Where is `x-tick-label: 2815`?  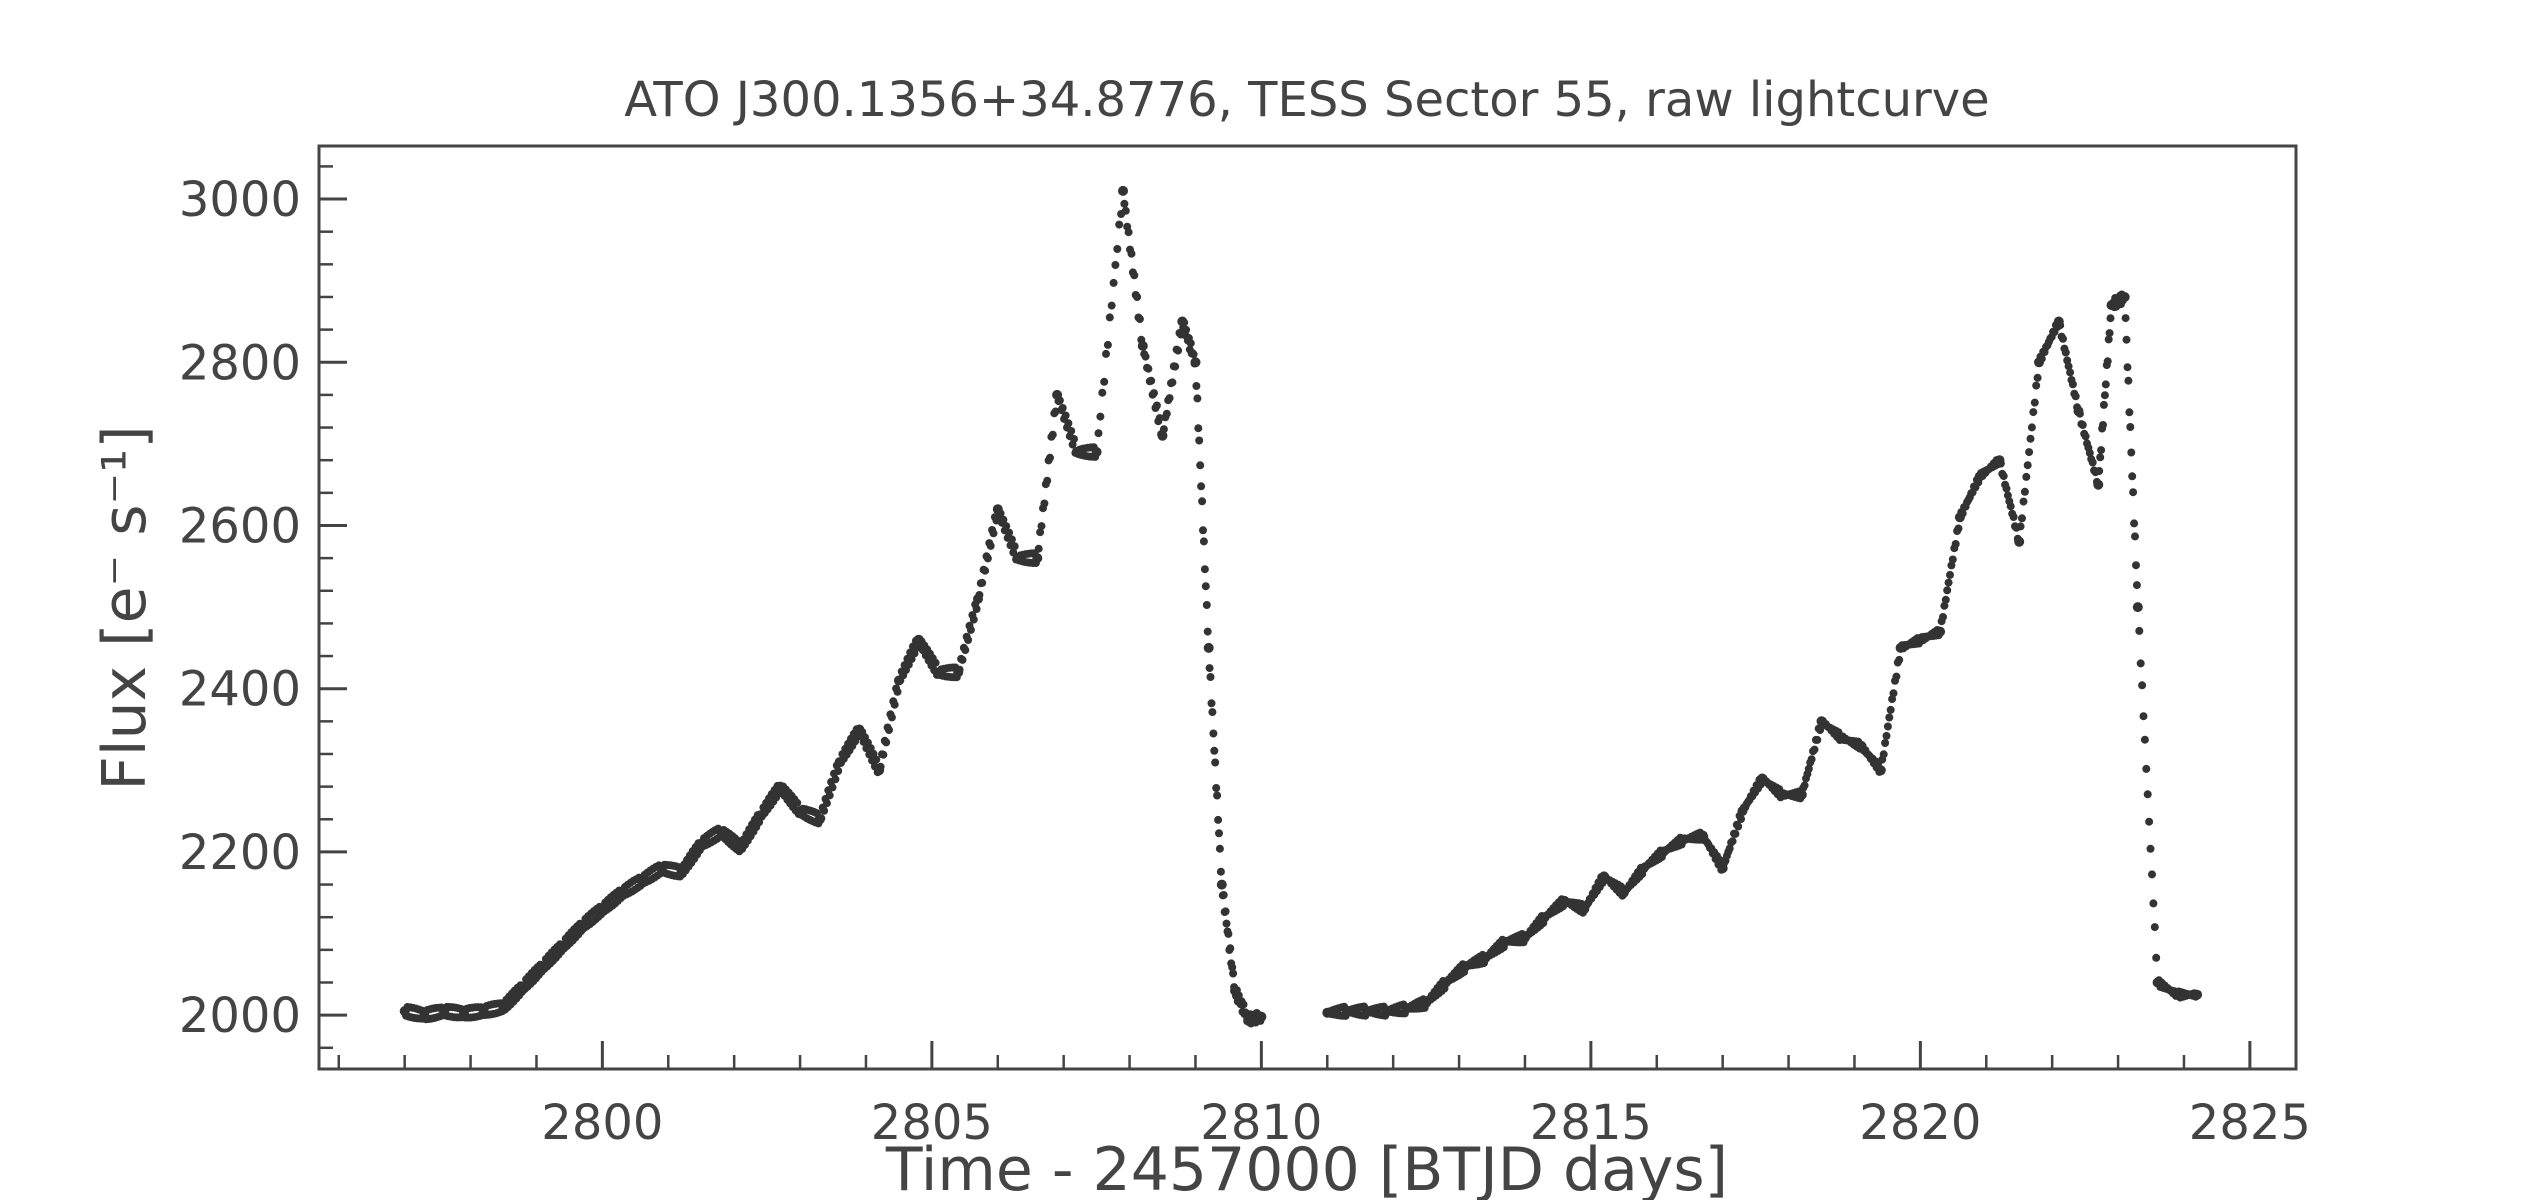 x-tick-label: 2815 is located at coordinates (1591, 1123).